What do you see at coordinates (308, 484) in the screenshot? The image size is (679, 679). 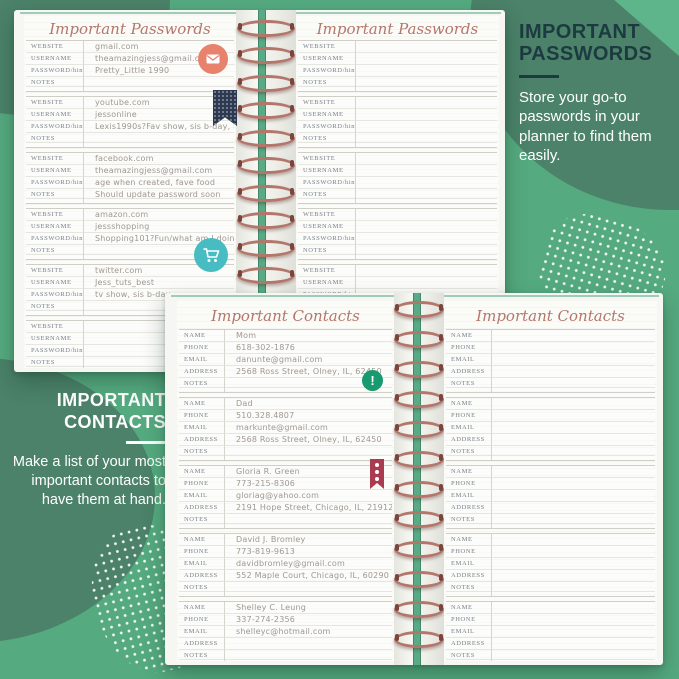 I see `field-value: 773-215-8306` at bounding box center [308, 484].